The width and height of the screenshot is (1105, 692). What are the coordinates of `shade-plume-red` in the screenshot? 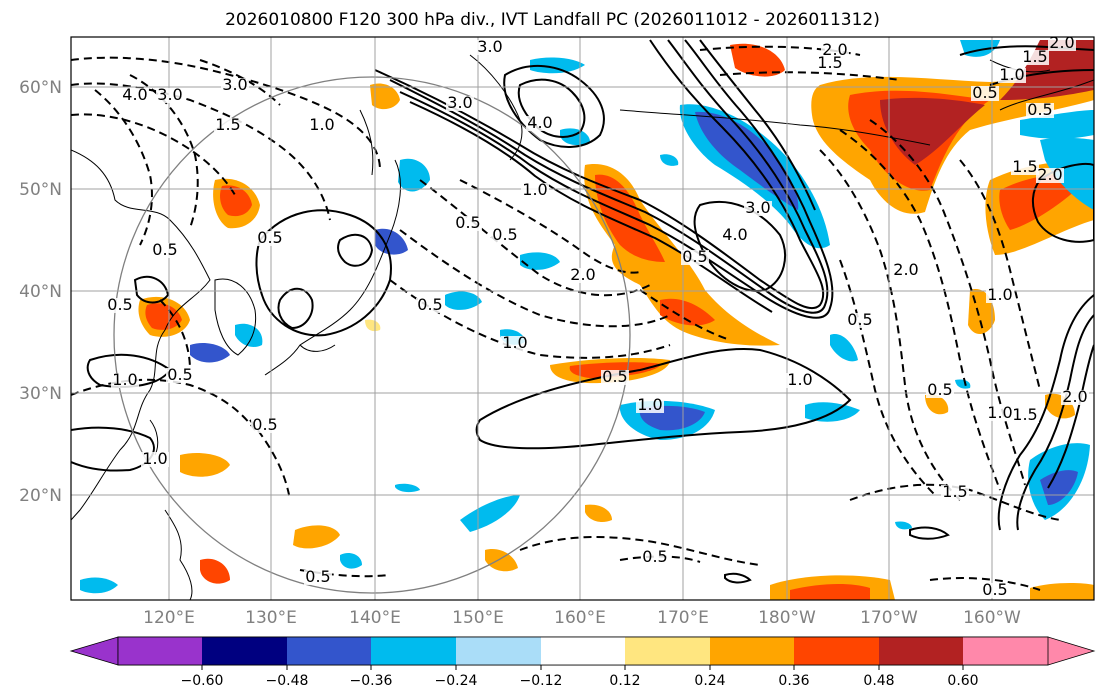 It's located at (630, 218).